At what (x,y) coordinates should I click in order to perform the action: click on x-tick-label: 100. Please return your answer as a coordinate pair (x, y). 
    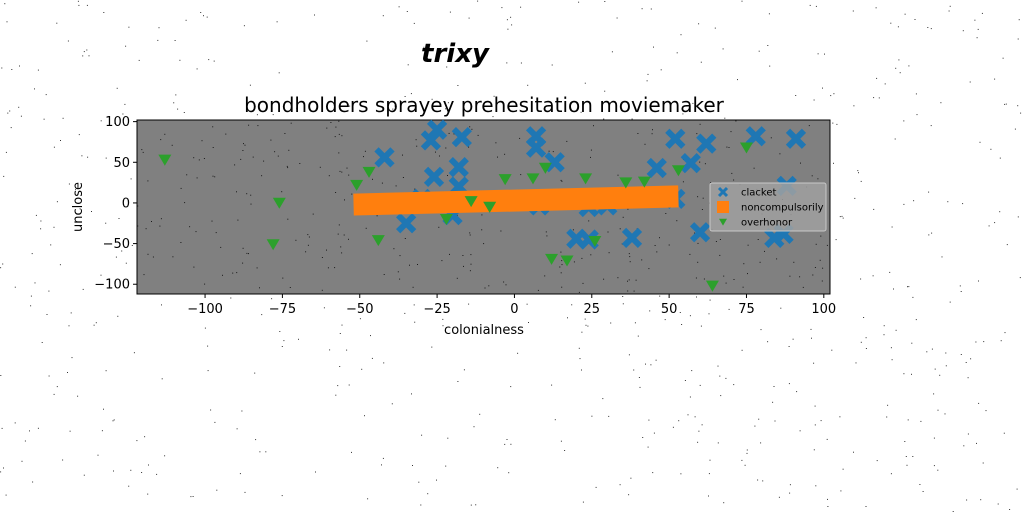
    Looking at the image, I should click on (823, 309).